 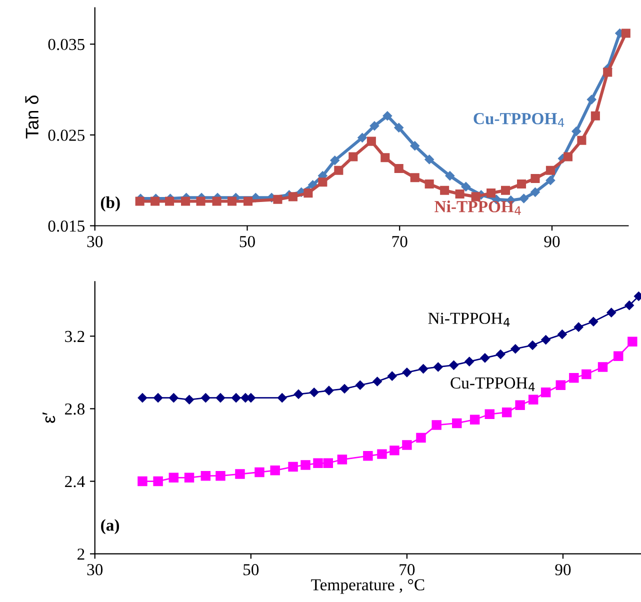 What do you see at coordinates (75, 409) in the screenshot?
I see `y-tick-label: 2.8` at bounding box center [75, 409].